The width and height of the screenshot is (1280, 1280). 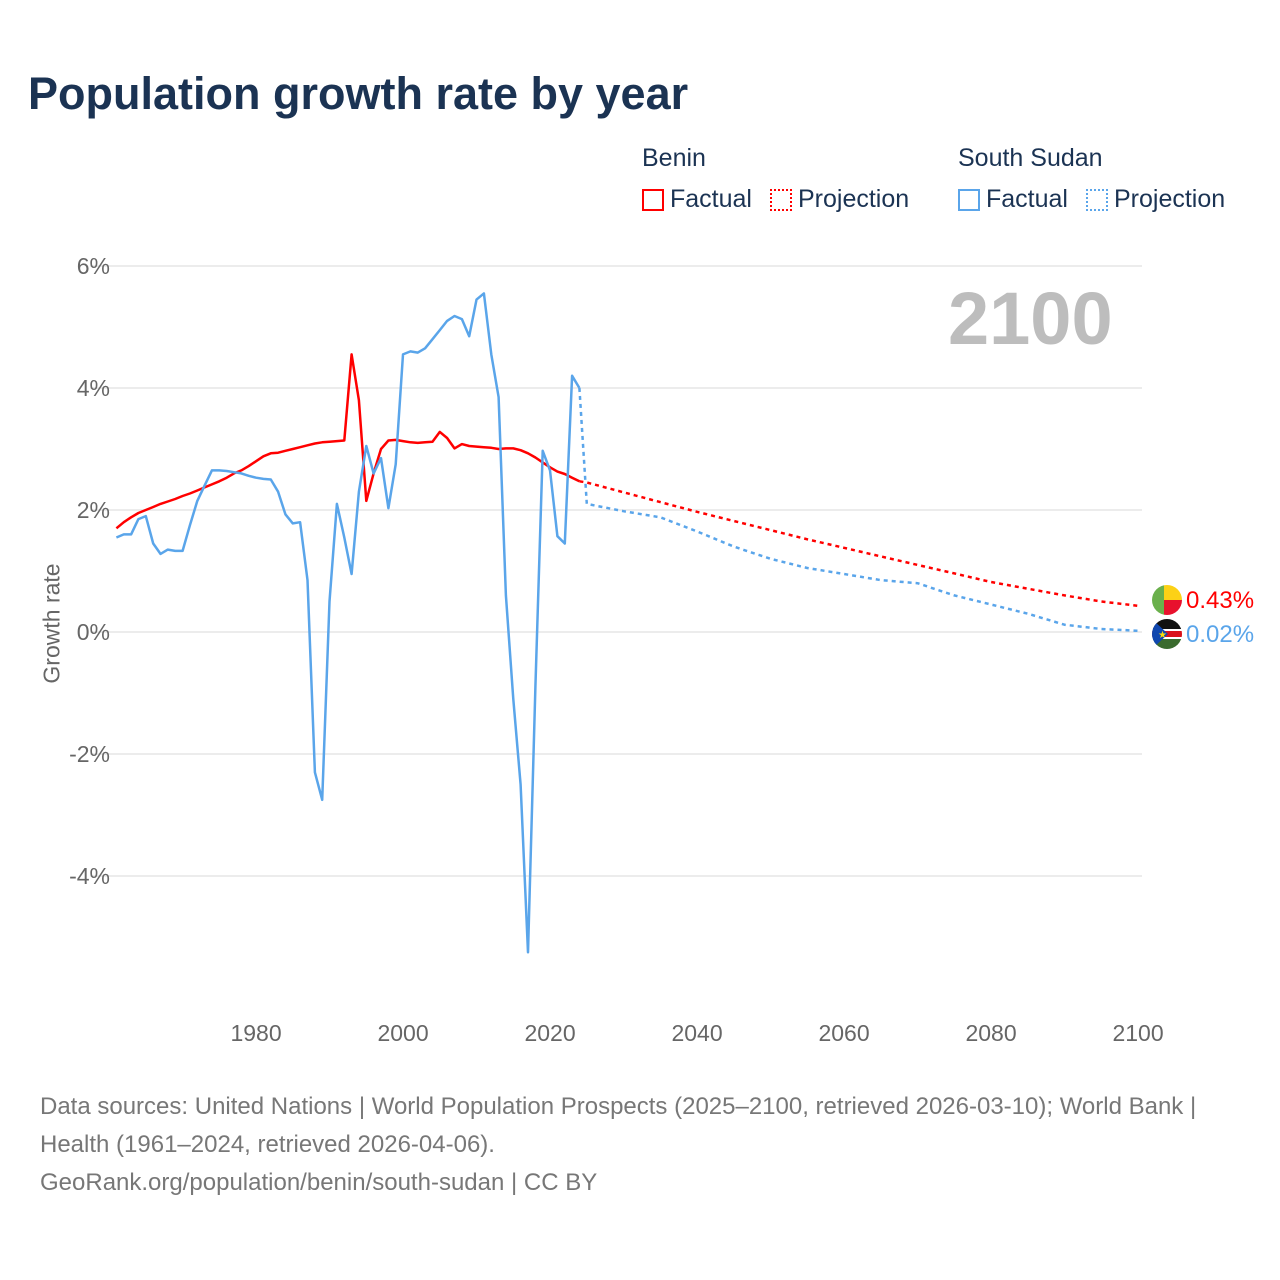 I want to click on y-tick-label: 6%, so click(x=93, y=266).